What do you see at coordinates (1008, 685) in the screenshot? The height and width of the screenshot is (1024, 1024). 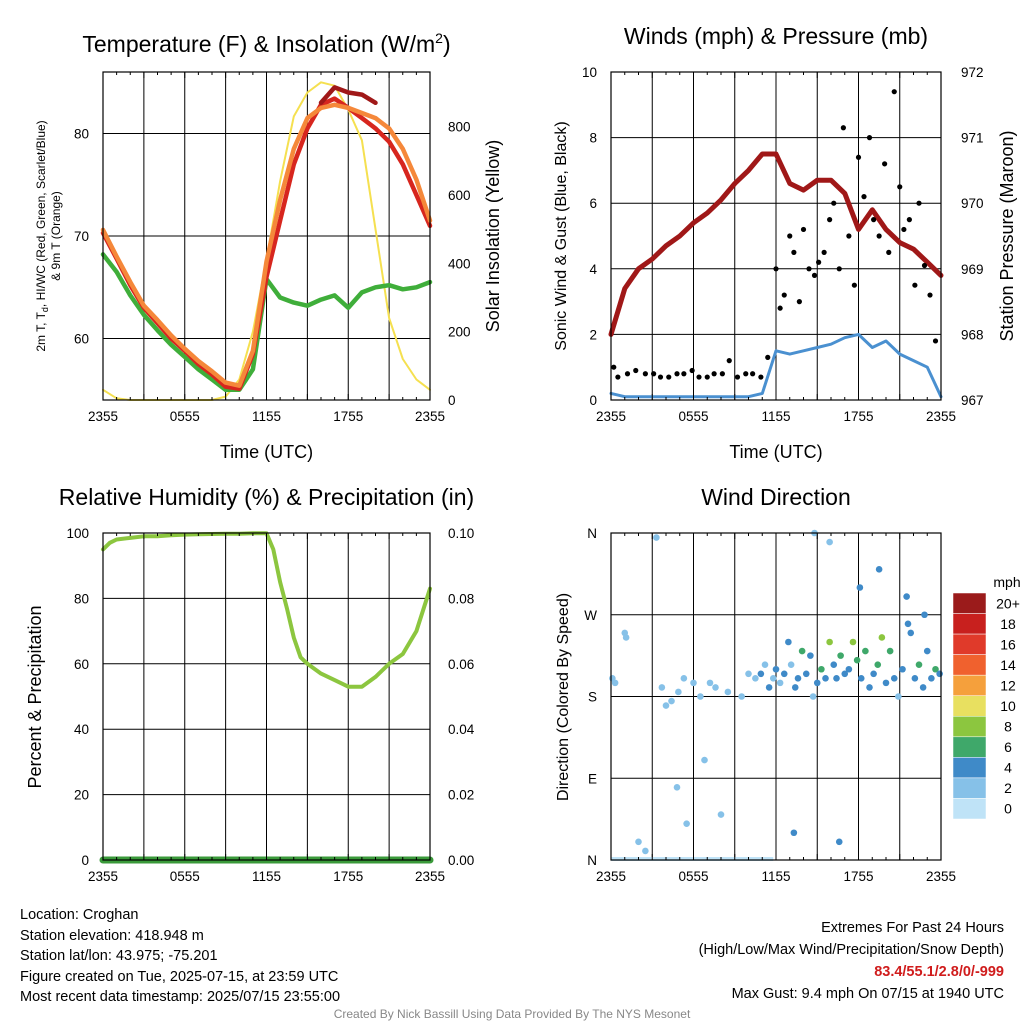 I see `colorbar-label: 12` at bounding box center [1008, 685].